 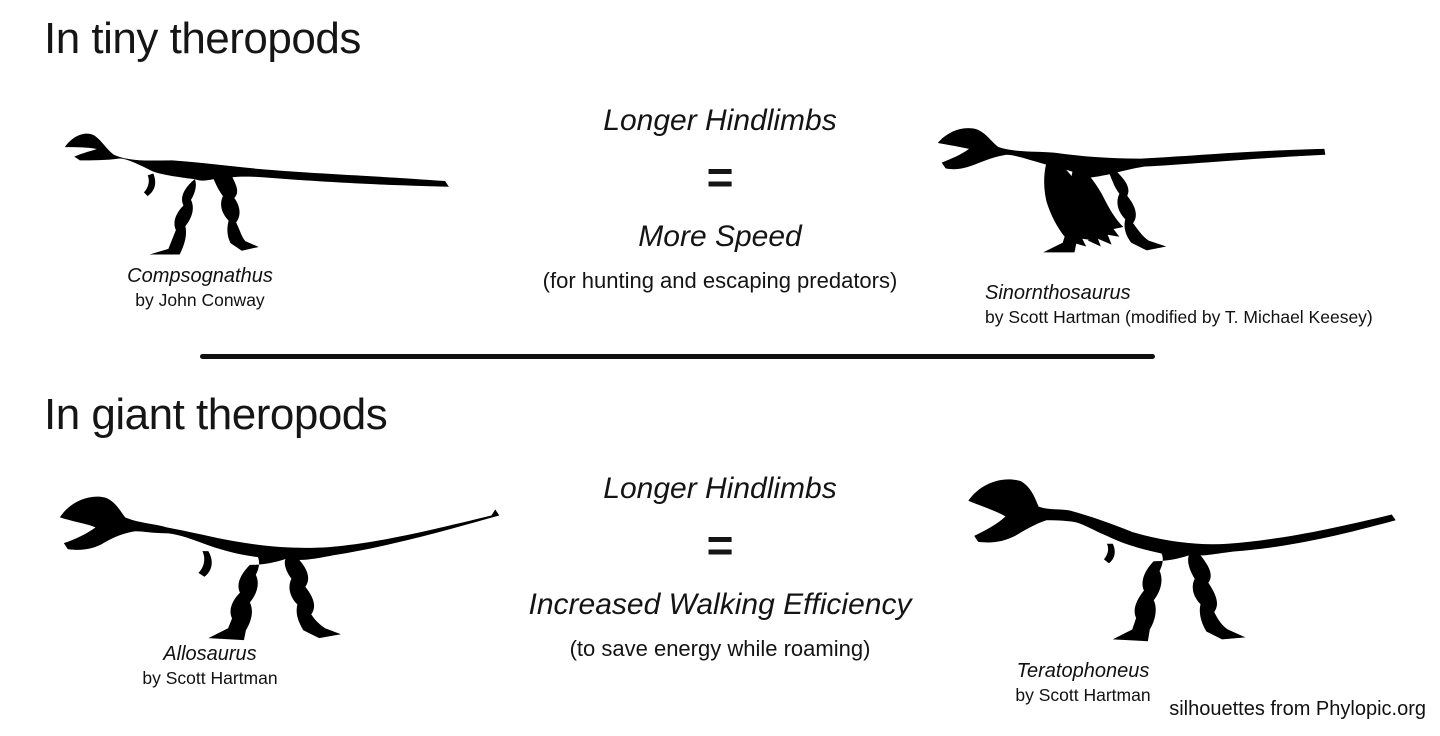 What do you see at coordinates (200, 276) in the screenshot?
I see `species-name: Compsognathus` at bounding box center [200, 276].